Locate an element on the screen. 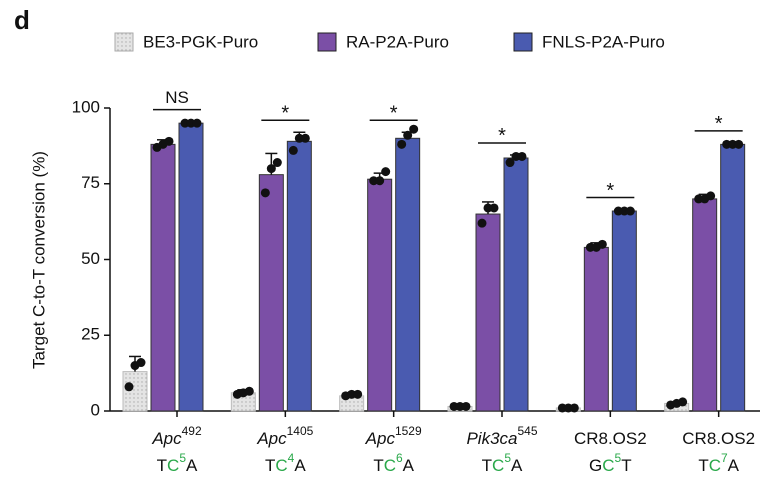  category-superscript: 1405 is located at coordinates (300, 431).